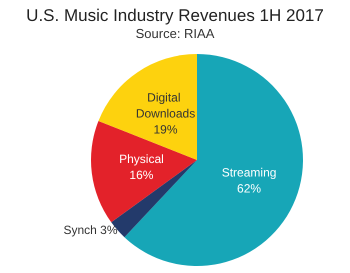 Image resolution: width=350 pixels, height=273 pixels. Describe the element at coordinates (175, 15) in the screenshot. I see `chart-title: U.S. Music Industry Revenues 1H 2017` at that location.